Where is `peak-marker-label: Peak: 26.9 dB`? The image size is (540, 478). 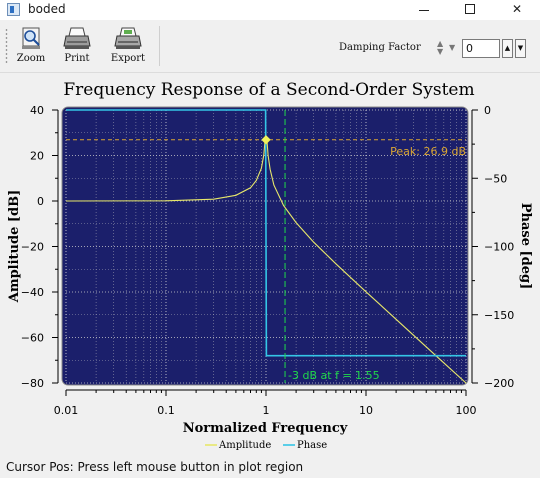 peak-marker-label: Peak: 26.9 dB is located at coordinates (428, 151).